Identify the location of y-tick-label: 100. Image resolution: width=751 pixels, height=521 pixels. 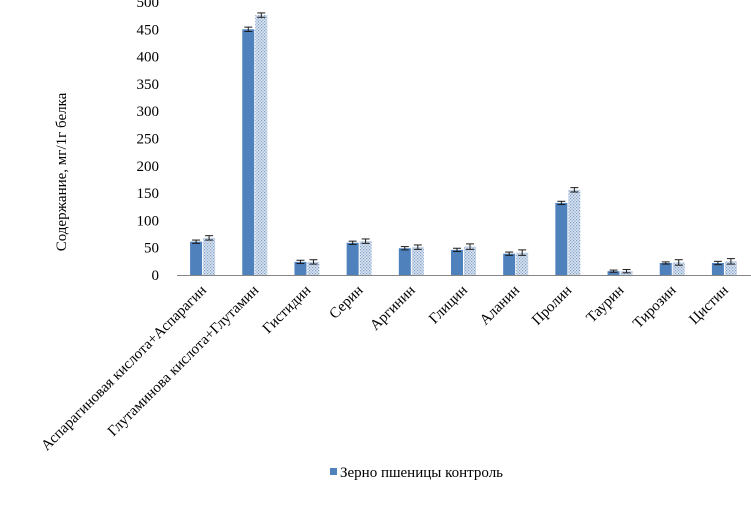
(148, 221).